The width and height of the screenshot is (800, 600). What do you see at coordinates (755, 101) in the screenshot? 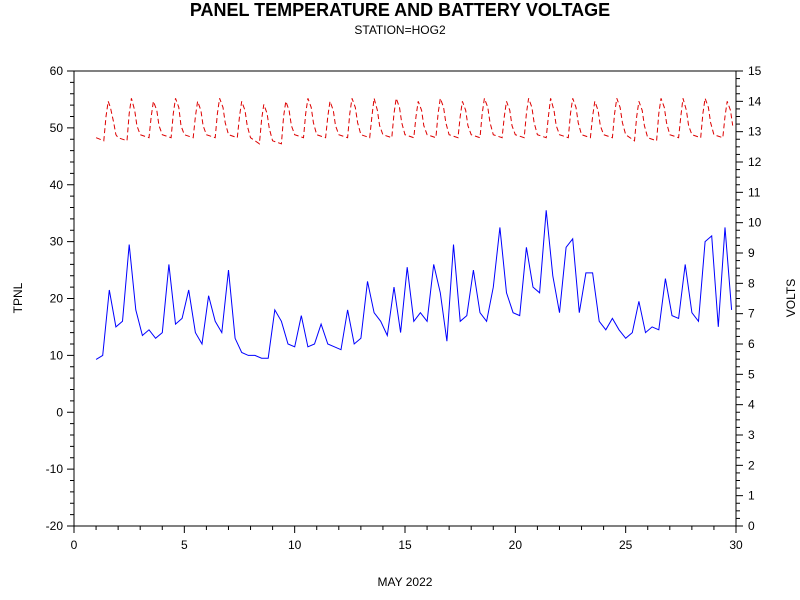
I see `right-tick-label: 14` at bounding box center [755, 101].